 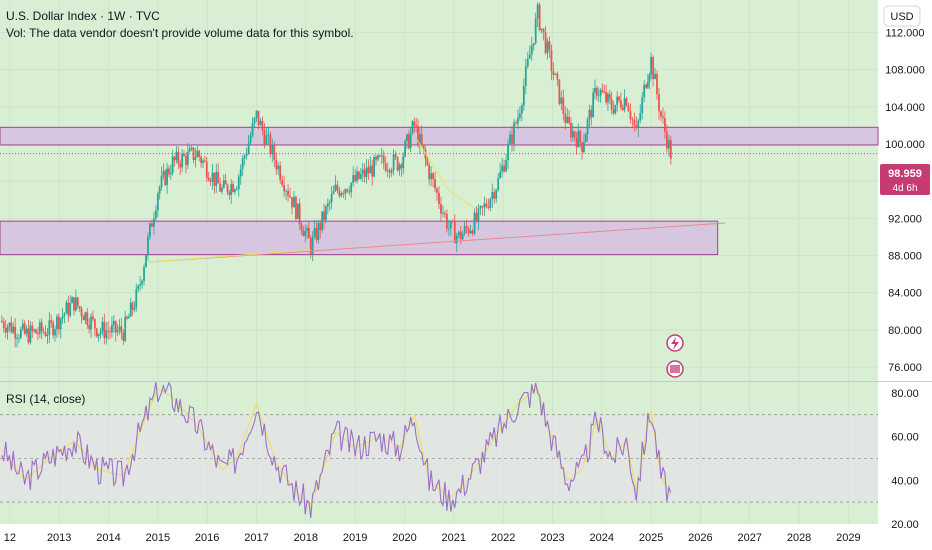 I want to click on time-axis-bg, so click(x=466, y=537).